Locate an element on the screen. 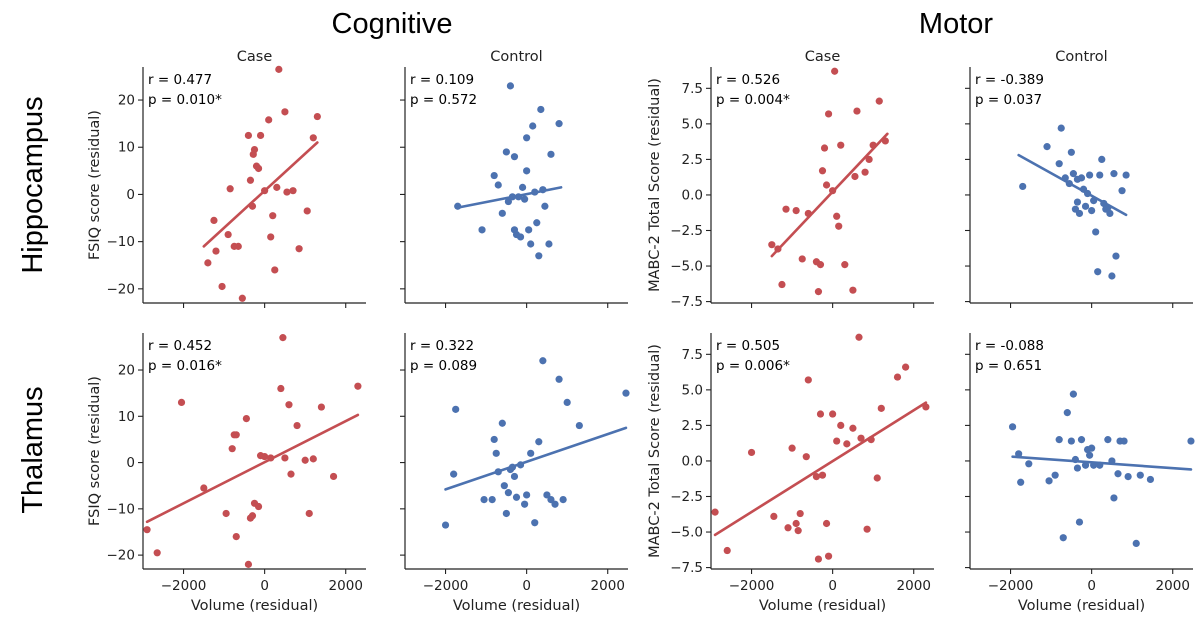  panel-title: Case is located at coordinates (823, 57).